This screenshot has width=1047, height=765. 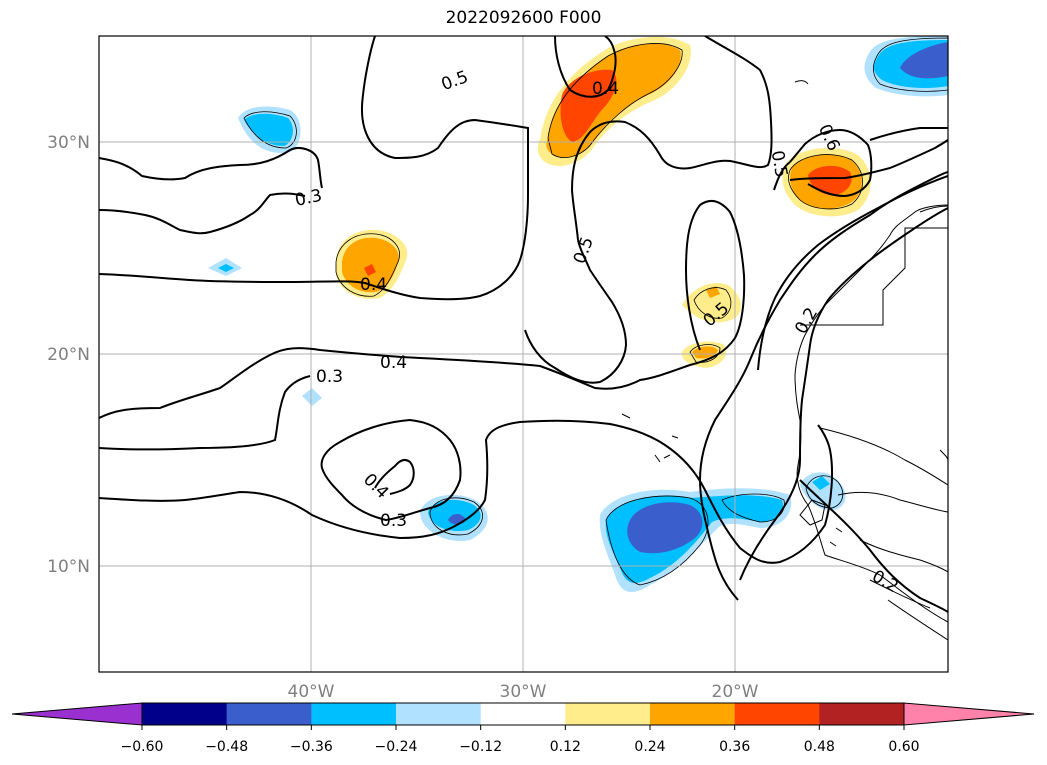 What do you see at coordinates (68, 143) in the screenshot?
I see `lat-label: 30°N` at bounding box center [68, 143].